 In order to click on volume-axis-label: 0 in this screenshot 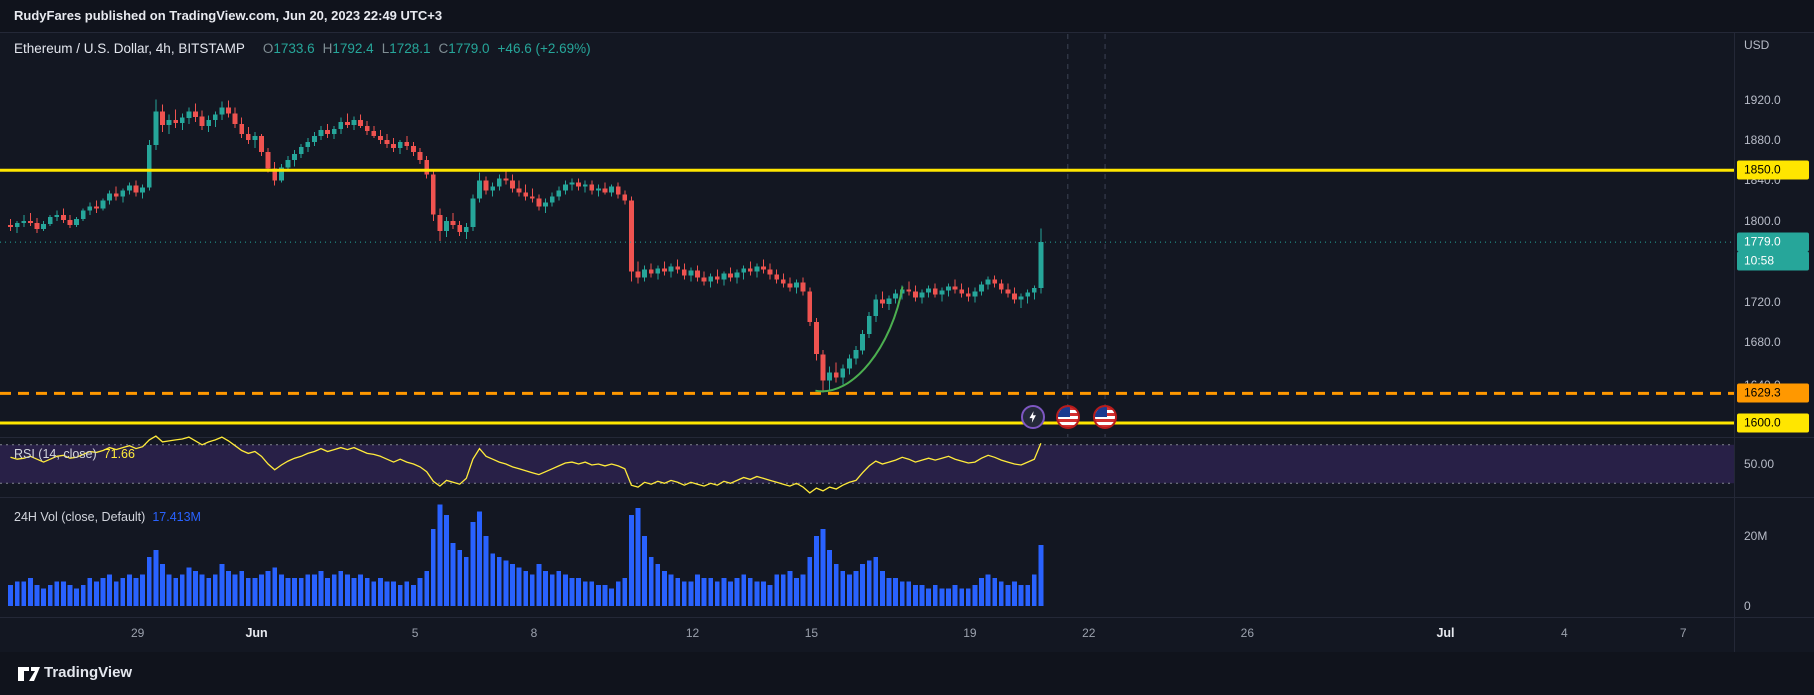, I will do `click(1747, 606)`.